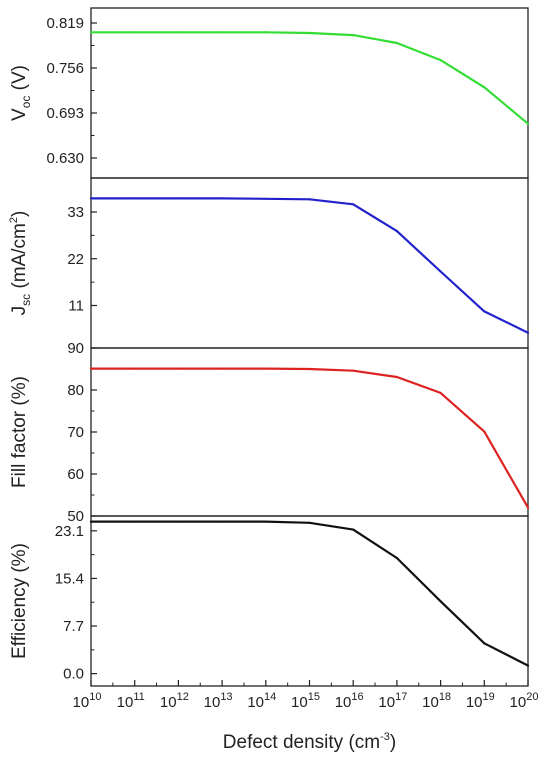 This screenshot has height=761, width=550. What do you see at coordinates (65, 23) in the screenshot?
I see `y-tick-label-voc: 0.819` at bounding box center [65, 23].